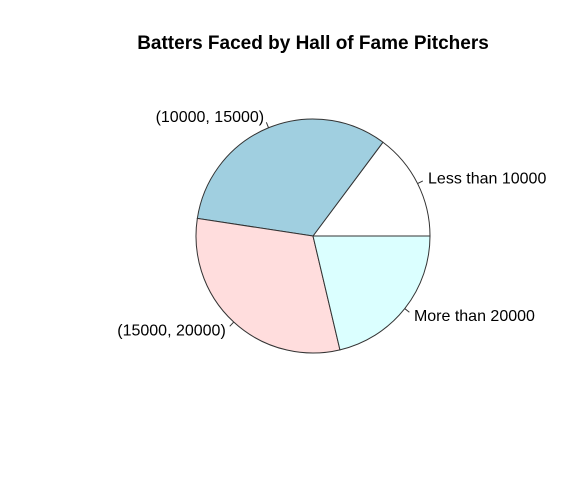  I want to click on pie-leader-lines, so click(326, 224).